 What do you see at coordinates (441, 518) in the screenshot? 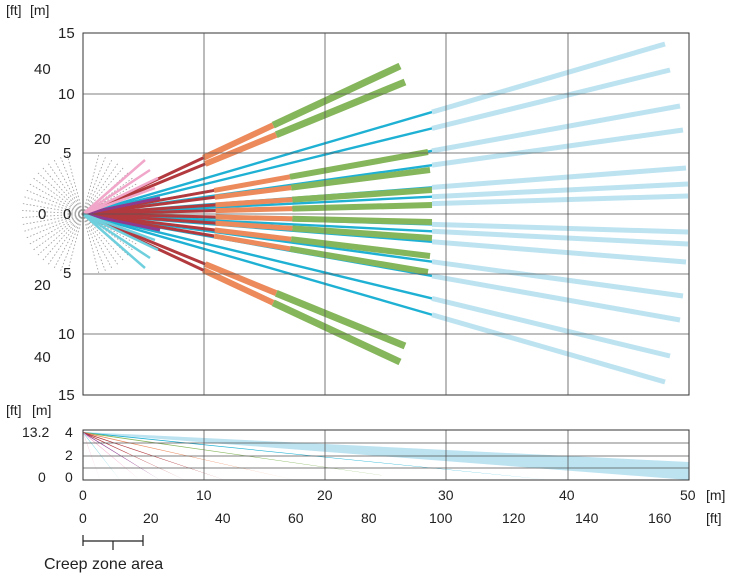
I see `x-ft-label-100: 100` at bounding box center [441, 518].